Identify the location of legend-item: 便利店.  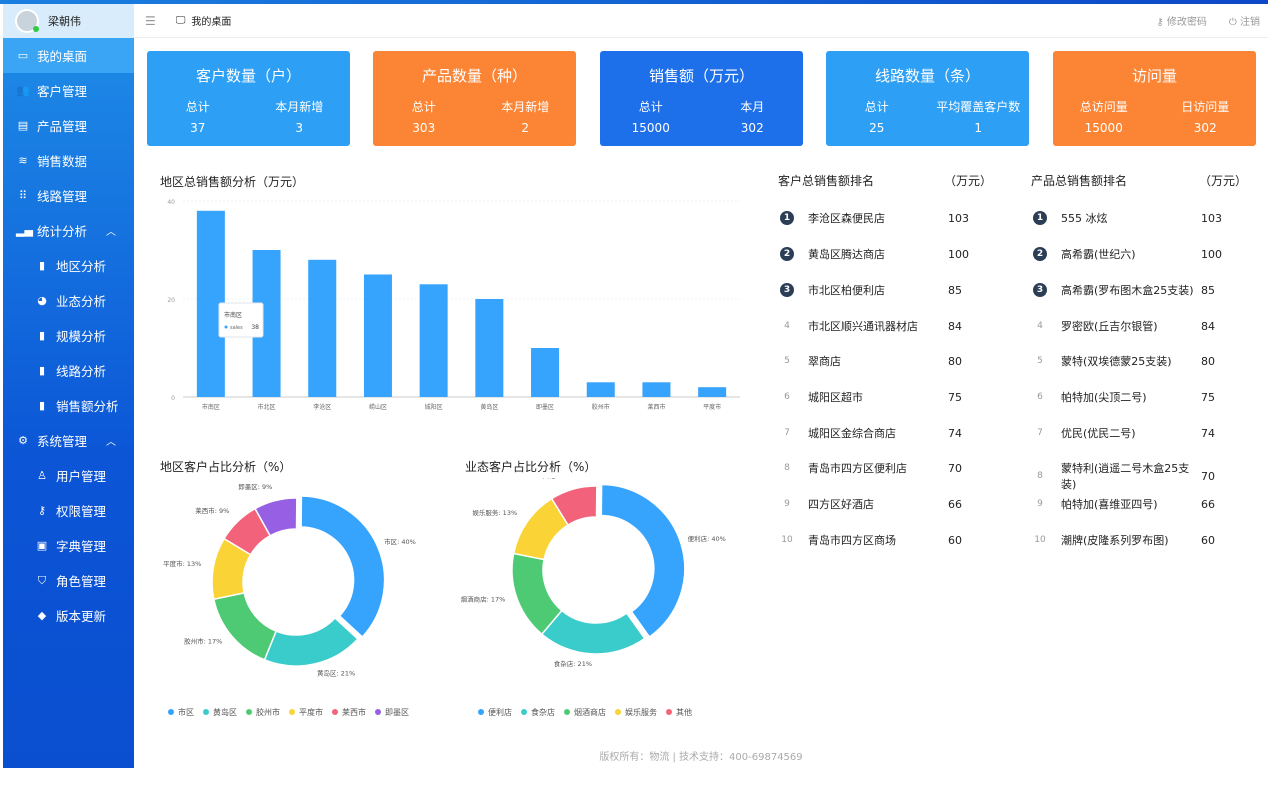
(495, 712).